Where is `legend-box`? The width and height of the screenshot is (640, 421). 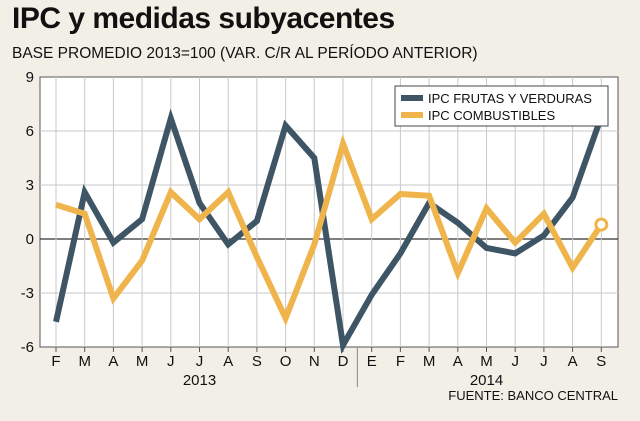
legend-box is located at coordinates (501, 106).